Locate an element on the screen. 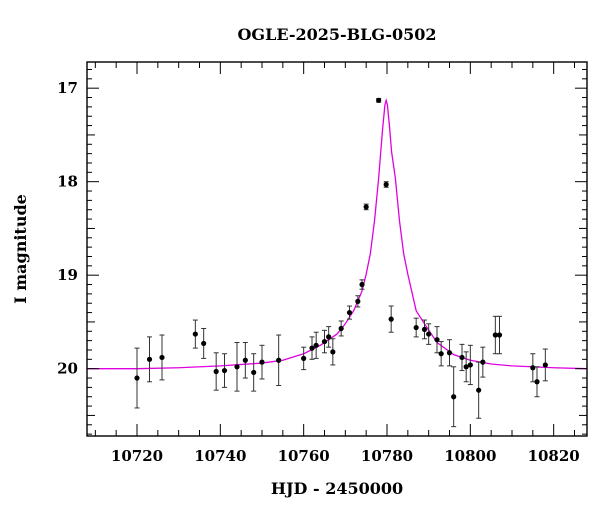  x-tick-label: 10800 is located at coordinates (470, 456).